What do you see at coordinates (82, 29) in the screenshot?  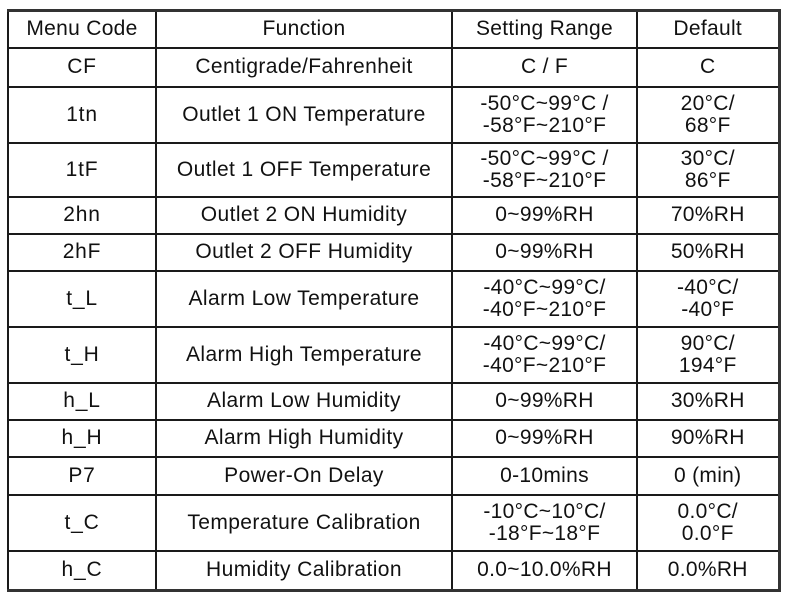 I see `header-menu-code: Menu Code` at bounding box center [82, 29].